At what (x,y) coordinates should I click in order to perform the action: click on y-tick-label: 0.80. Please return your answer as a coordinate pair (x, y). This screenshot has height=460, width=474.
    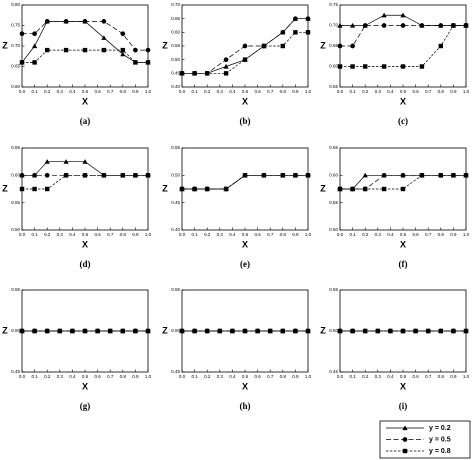
    Looking at the image, I should click on (15, 4).